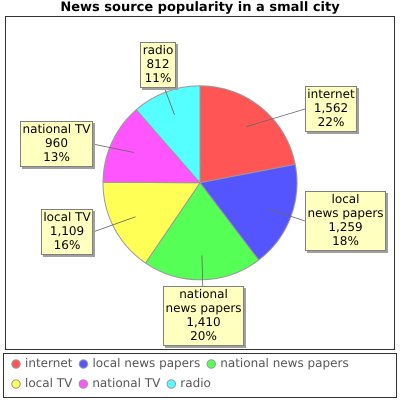 This screenshot has width=400, height=400. Describe the element at coordinates (158, 71) in the screenshot. I see `data-label: 812 11%` at that location.